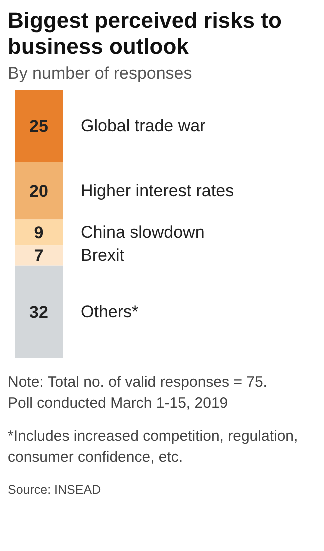 The image size is (324, 551). I want to click on data-label: 20, so click(39, 191).